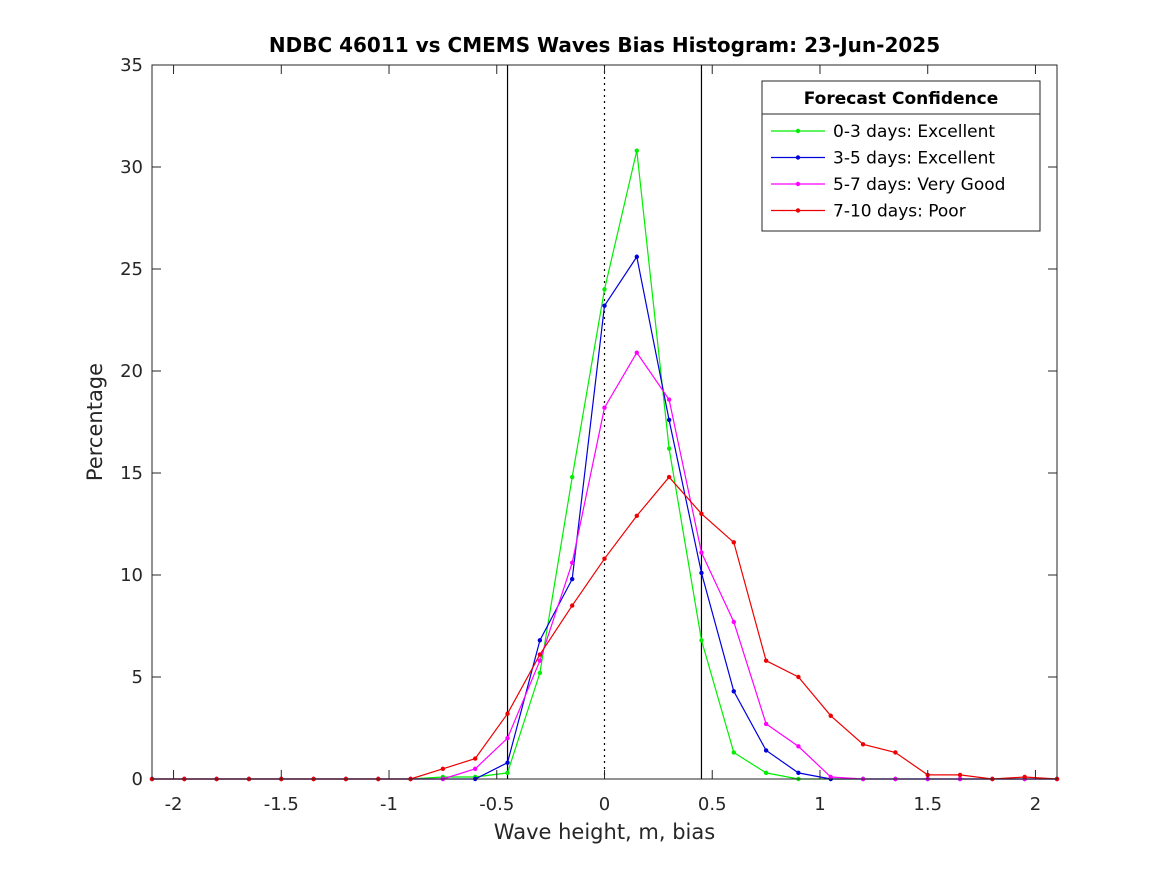 The height and width of the screenshot is (875, 1167). What do you see at coordinates (1035, 804) in the screenshot?
I see `x-tick-label: 2` at bounding box center [1035, 804].